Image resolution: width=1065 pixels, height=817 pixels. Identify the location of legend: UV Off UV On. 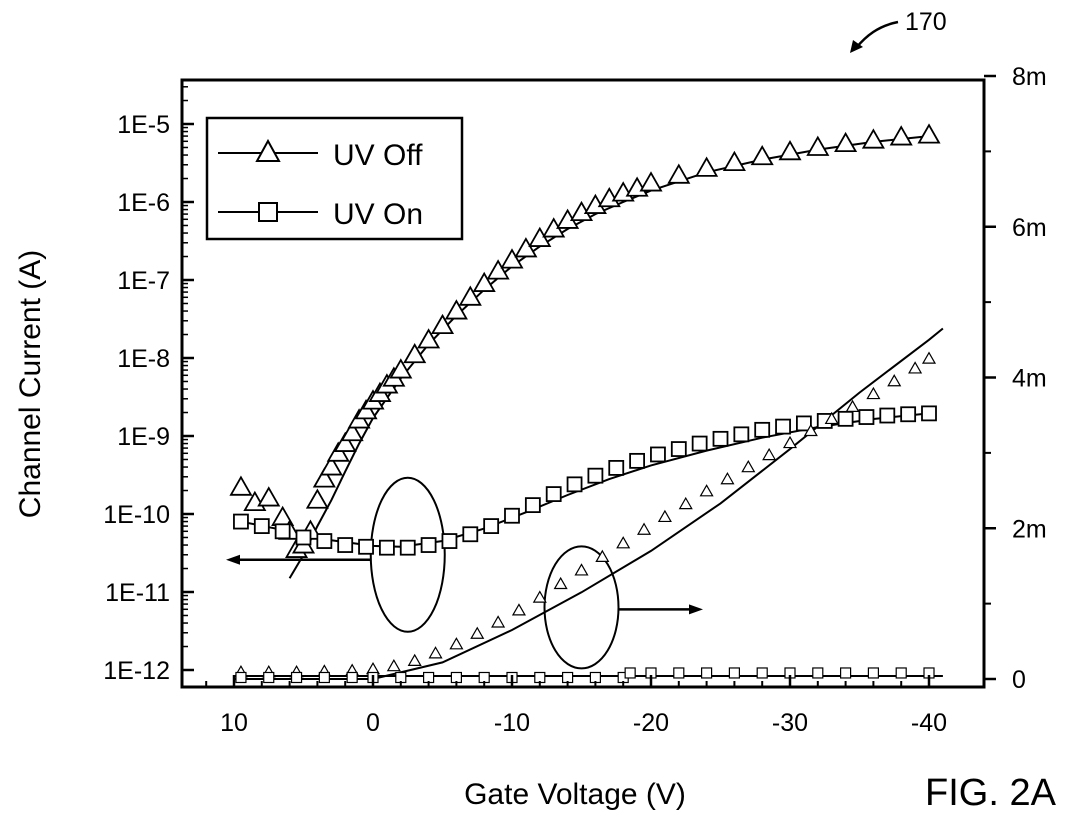
(334, 178).